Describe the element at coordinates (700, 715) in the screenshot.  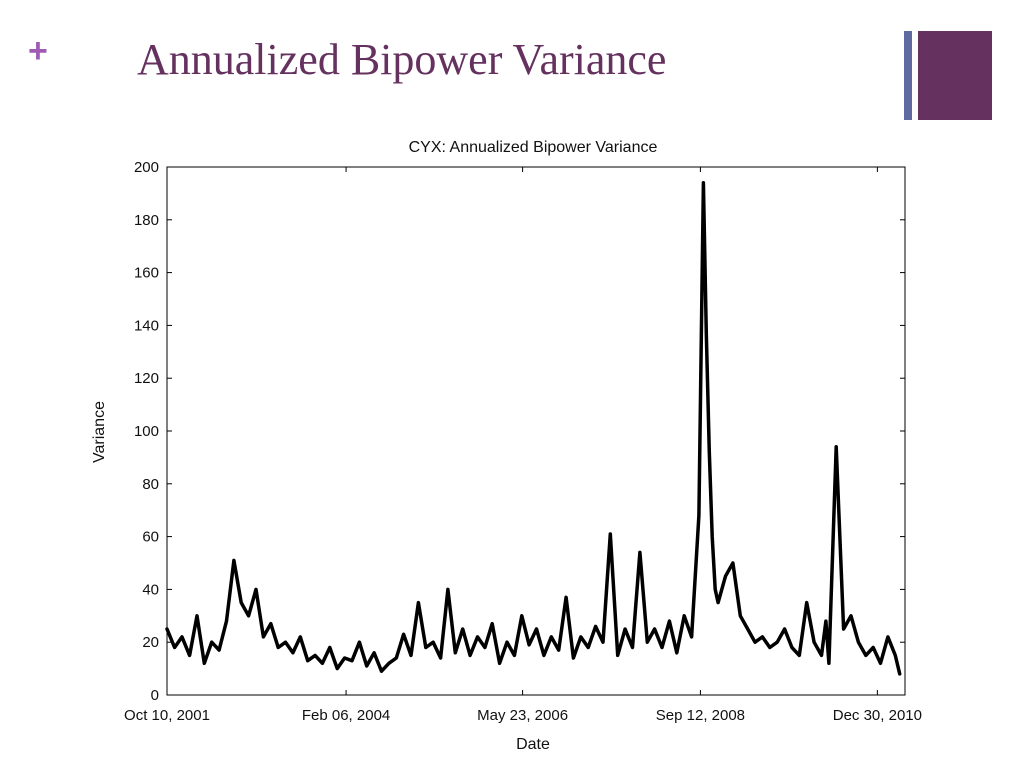
I see `x-tick-label: Sep 12, 2008` at that location.